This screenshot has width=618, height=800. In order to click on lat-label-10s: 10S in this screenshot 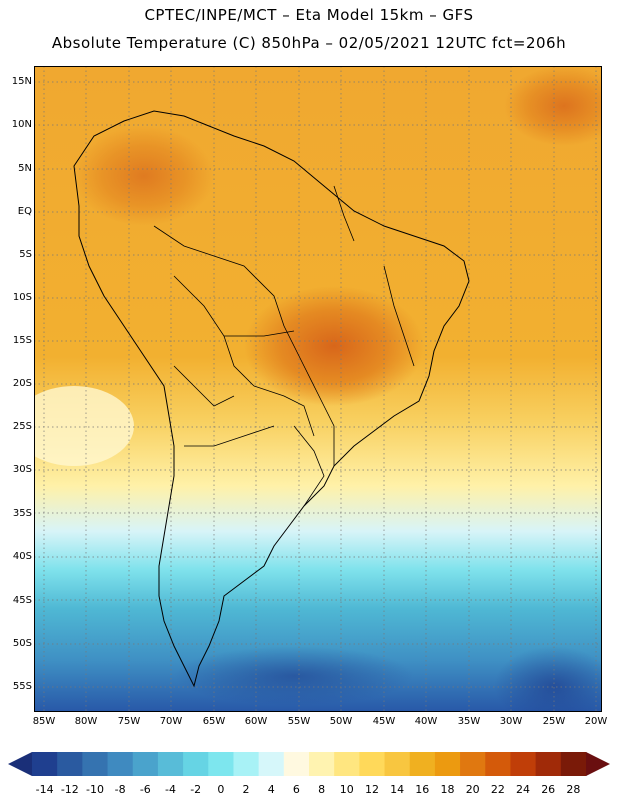, I will do `click(22, 297)`.